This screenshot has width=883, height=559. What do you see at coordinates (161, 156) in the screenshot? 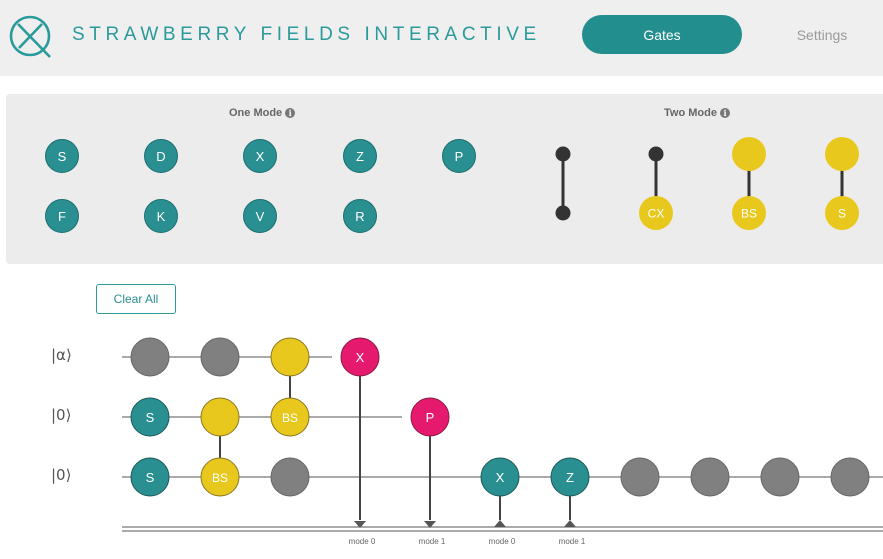
I see `palette-gate-d: D` at bounding box center [161, 156].